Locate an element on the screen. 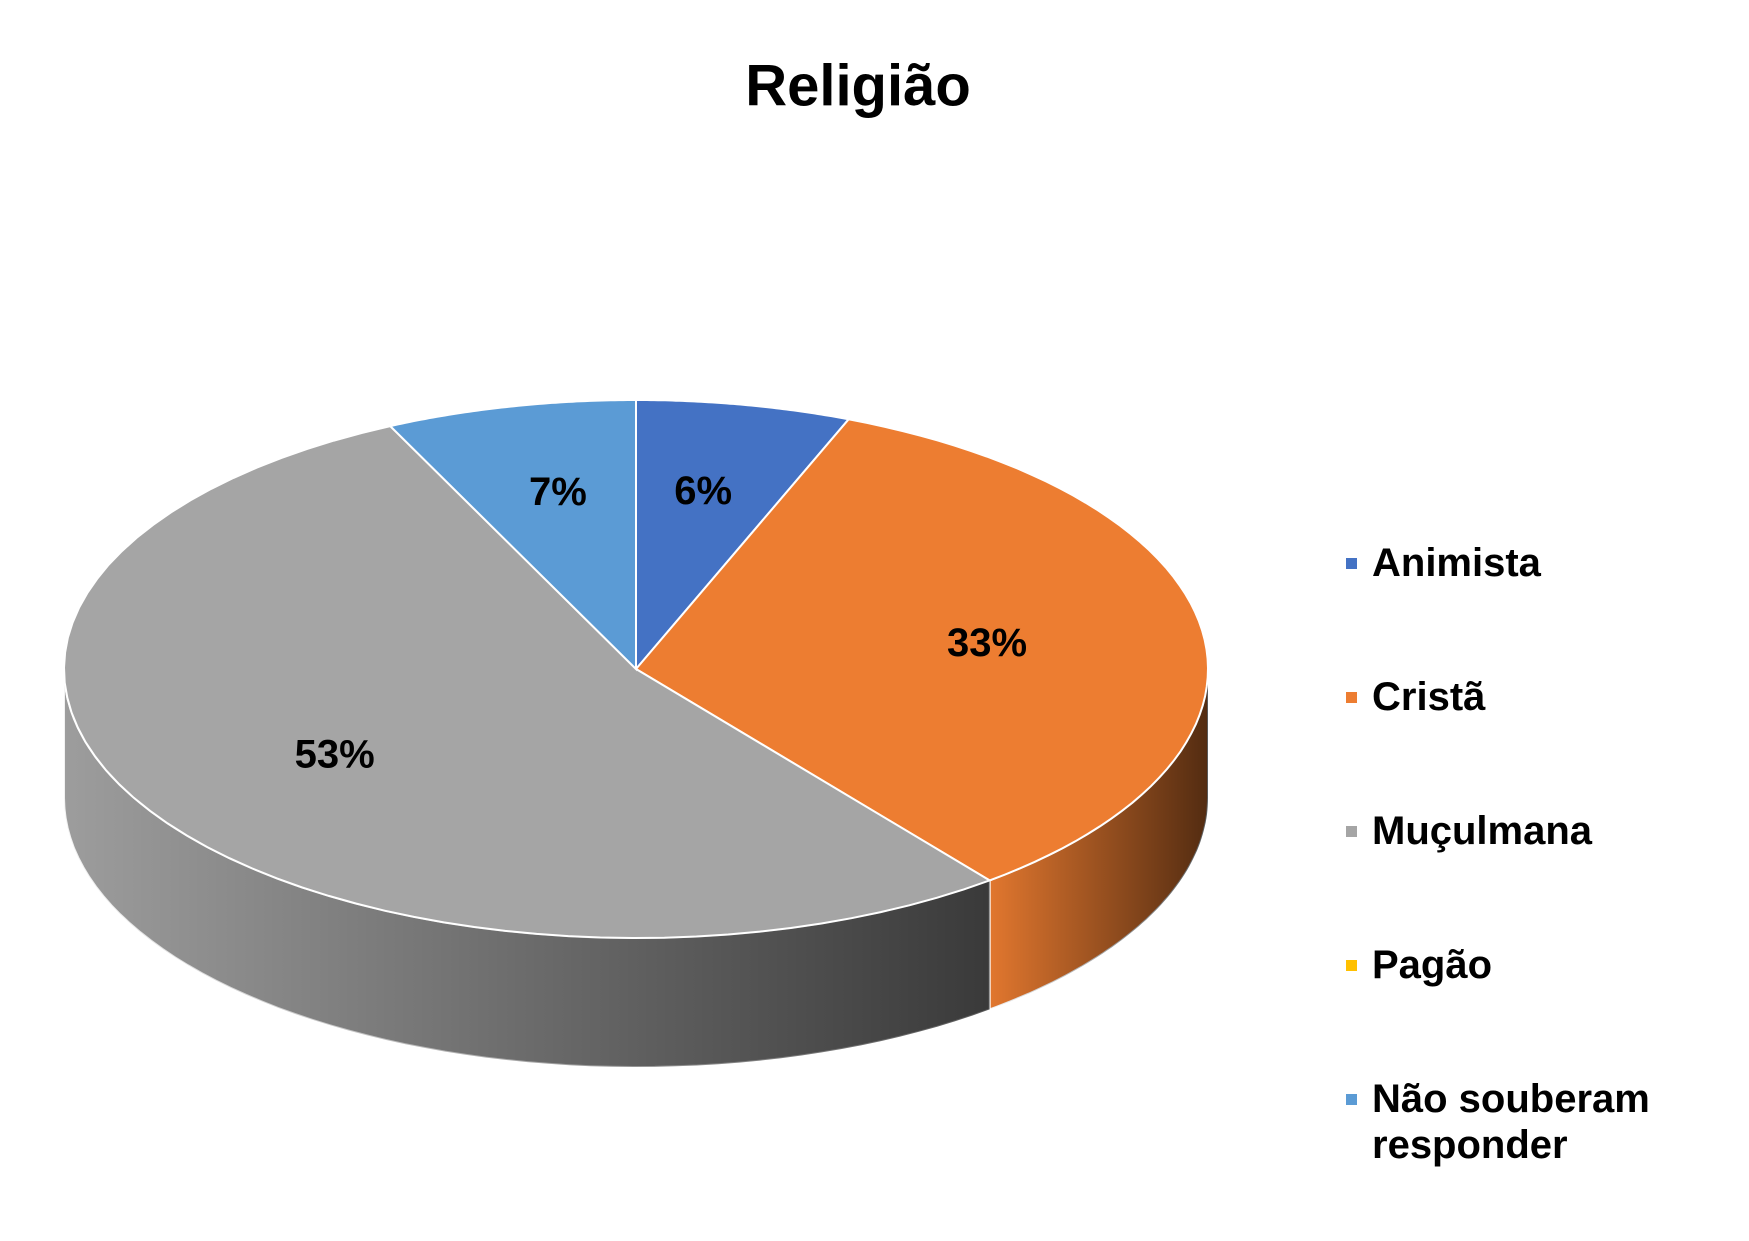  legend-label: Cristã is located at coordinates (1429, 697).